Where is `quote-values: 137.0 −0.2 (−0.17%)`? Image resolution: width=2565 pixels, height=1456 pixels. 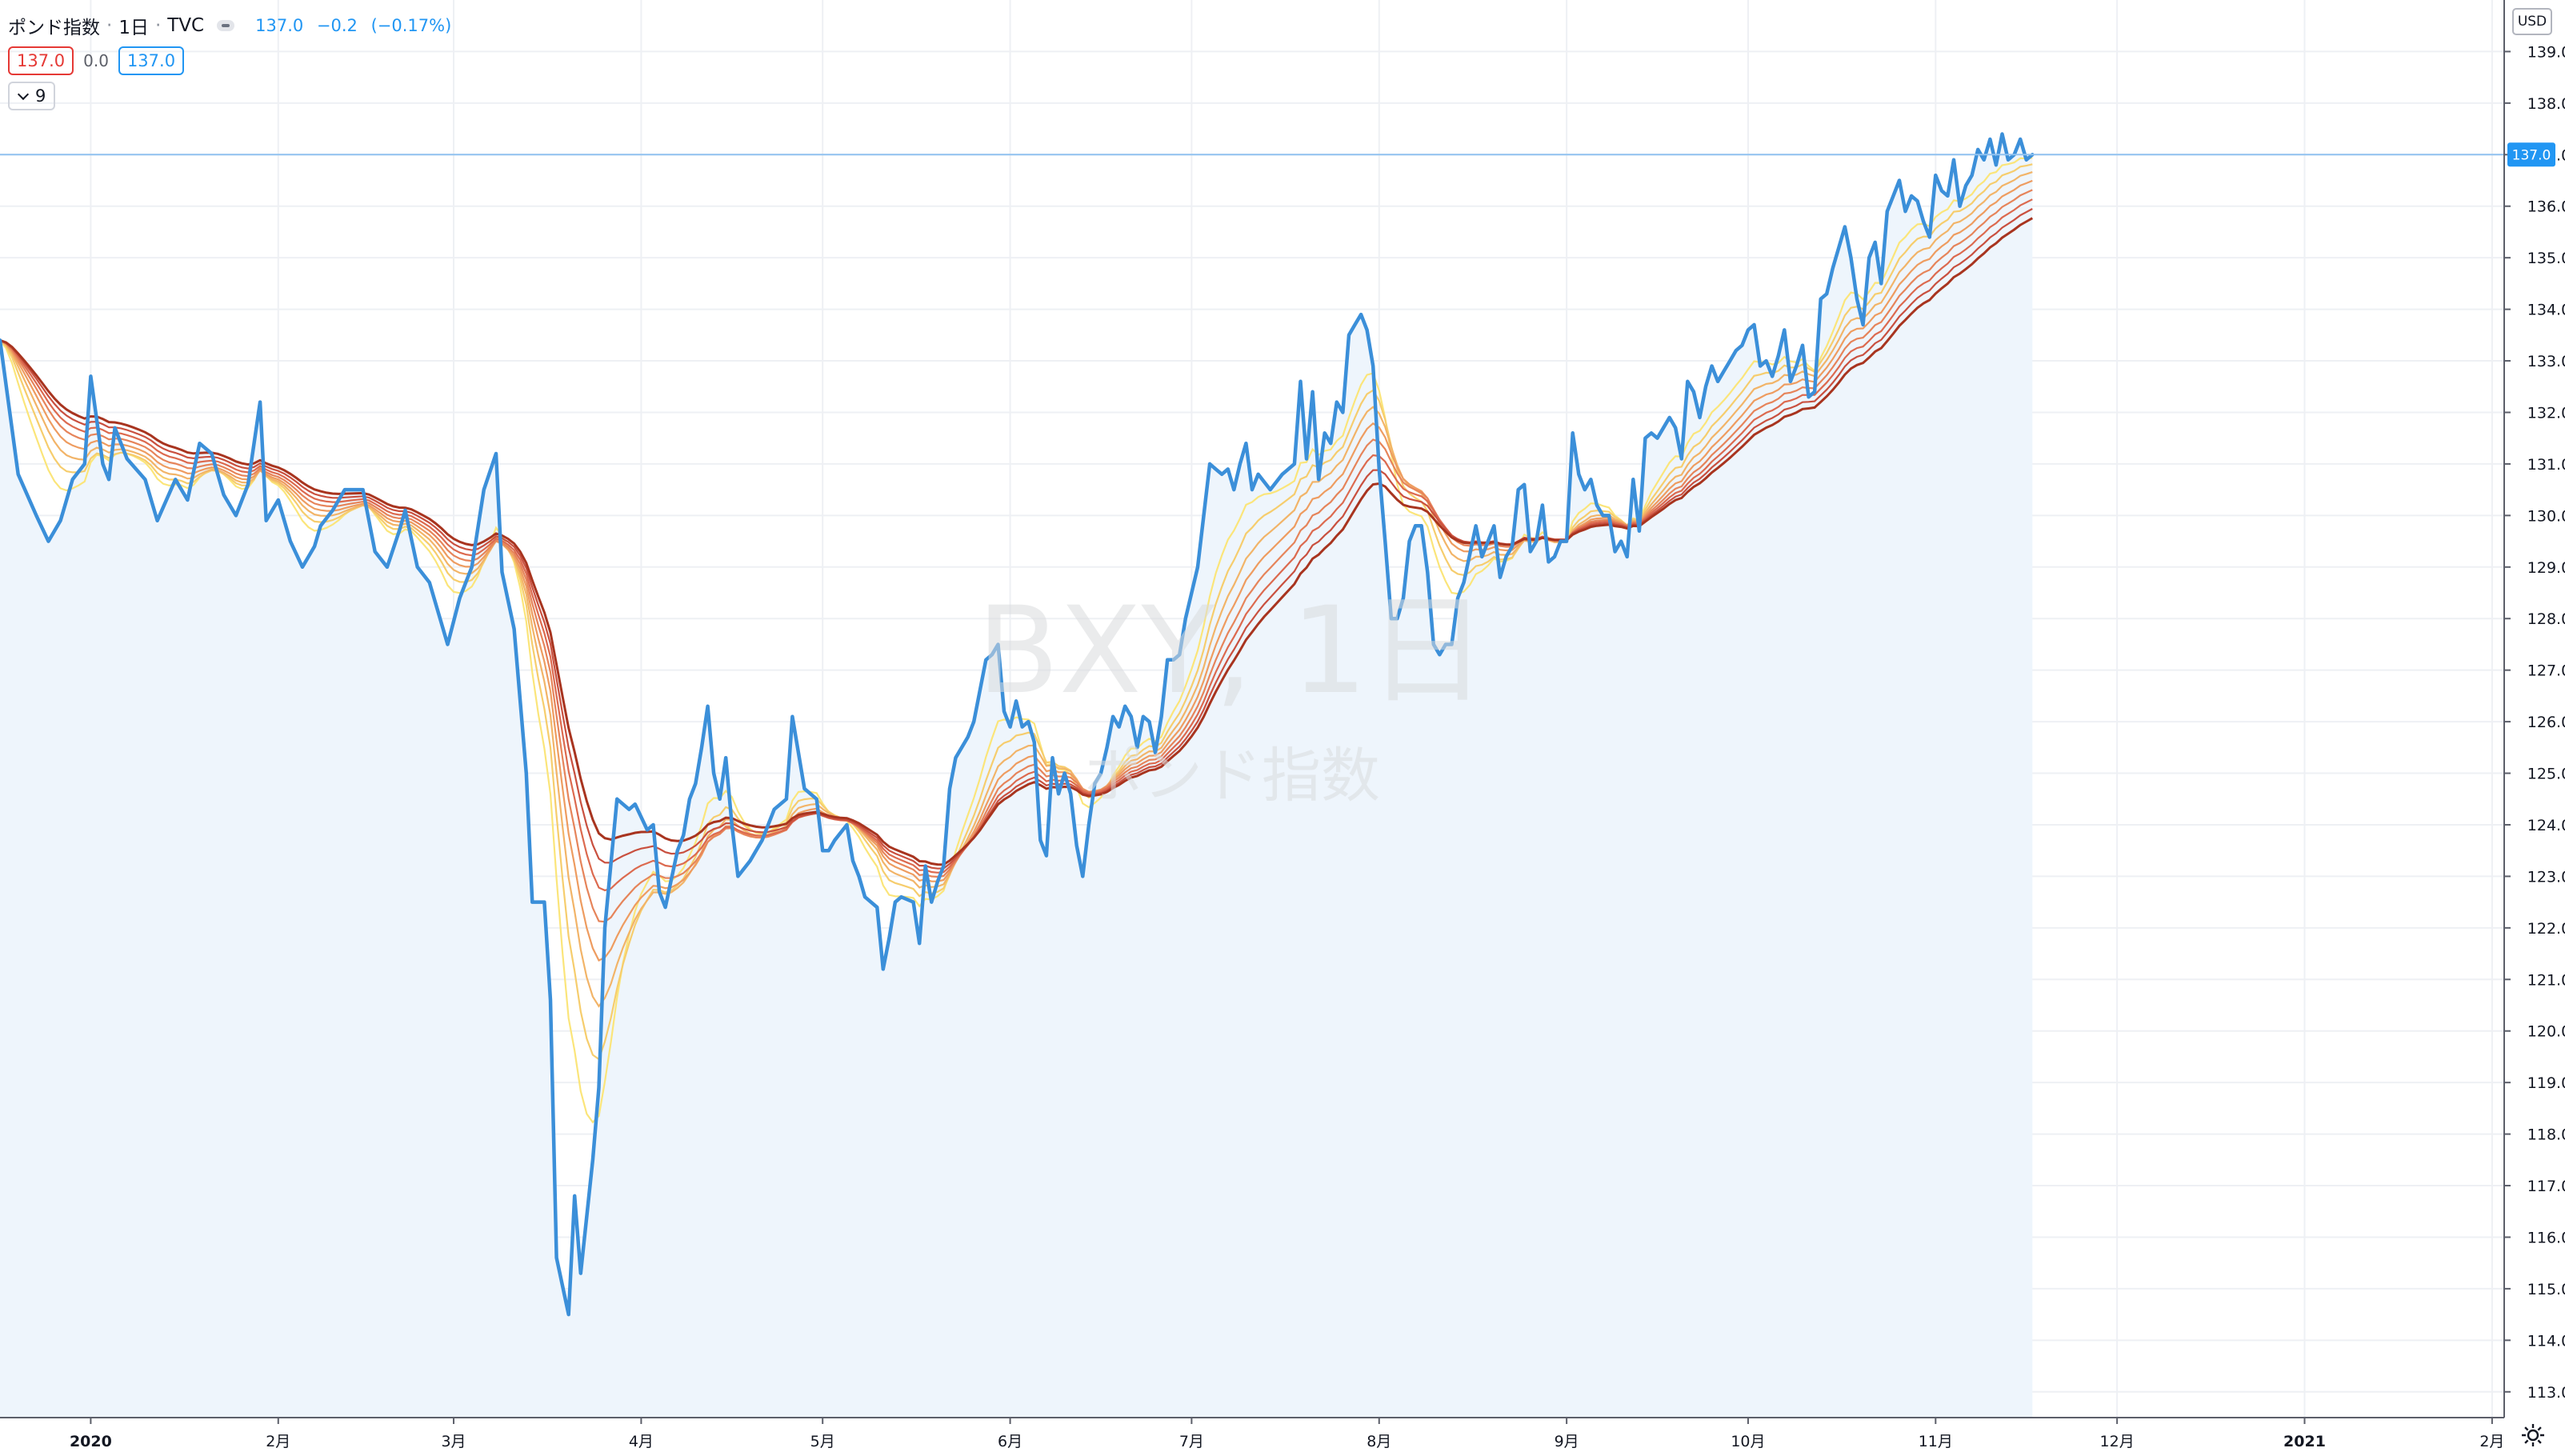
quote-values: 137.0 −0.2 (−0.17%) is located at coordinates (357, 25).